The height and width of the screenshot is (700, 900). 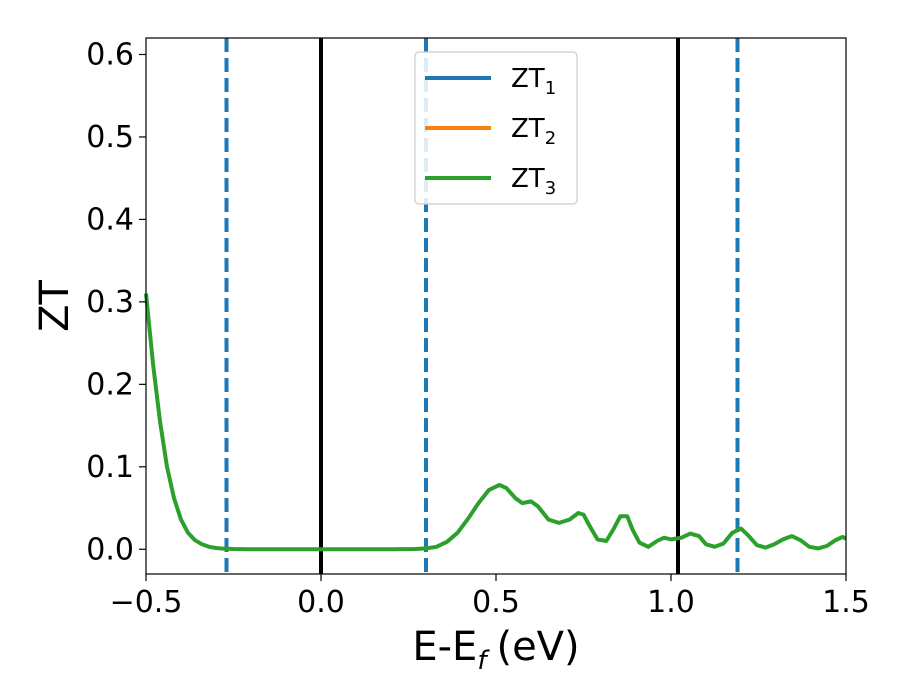 I want to click on y-tick-label: 0.5, so click(x=110, y=137).